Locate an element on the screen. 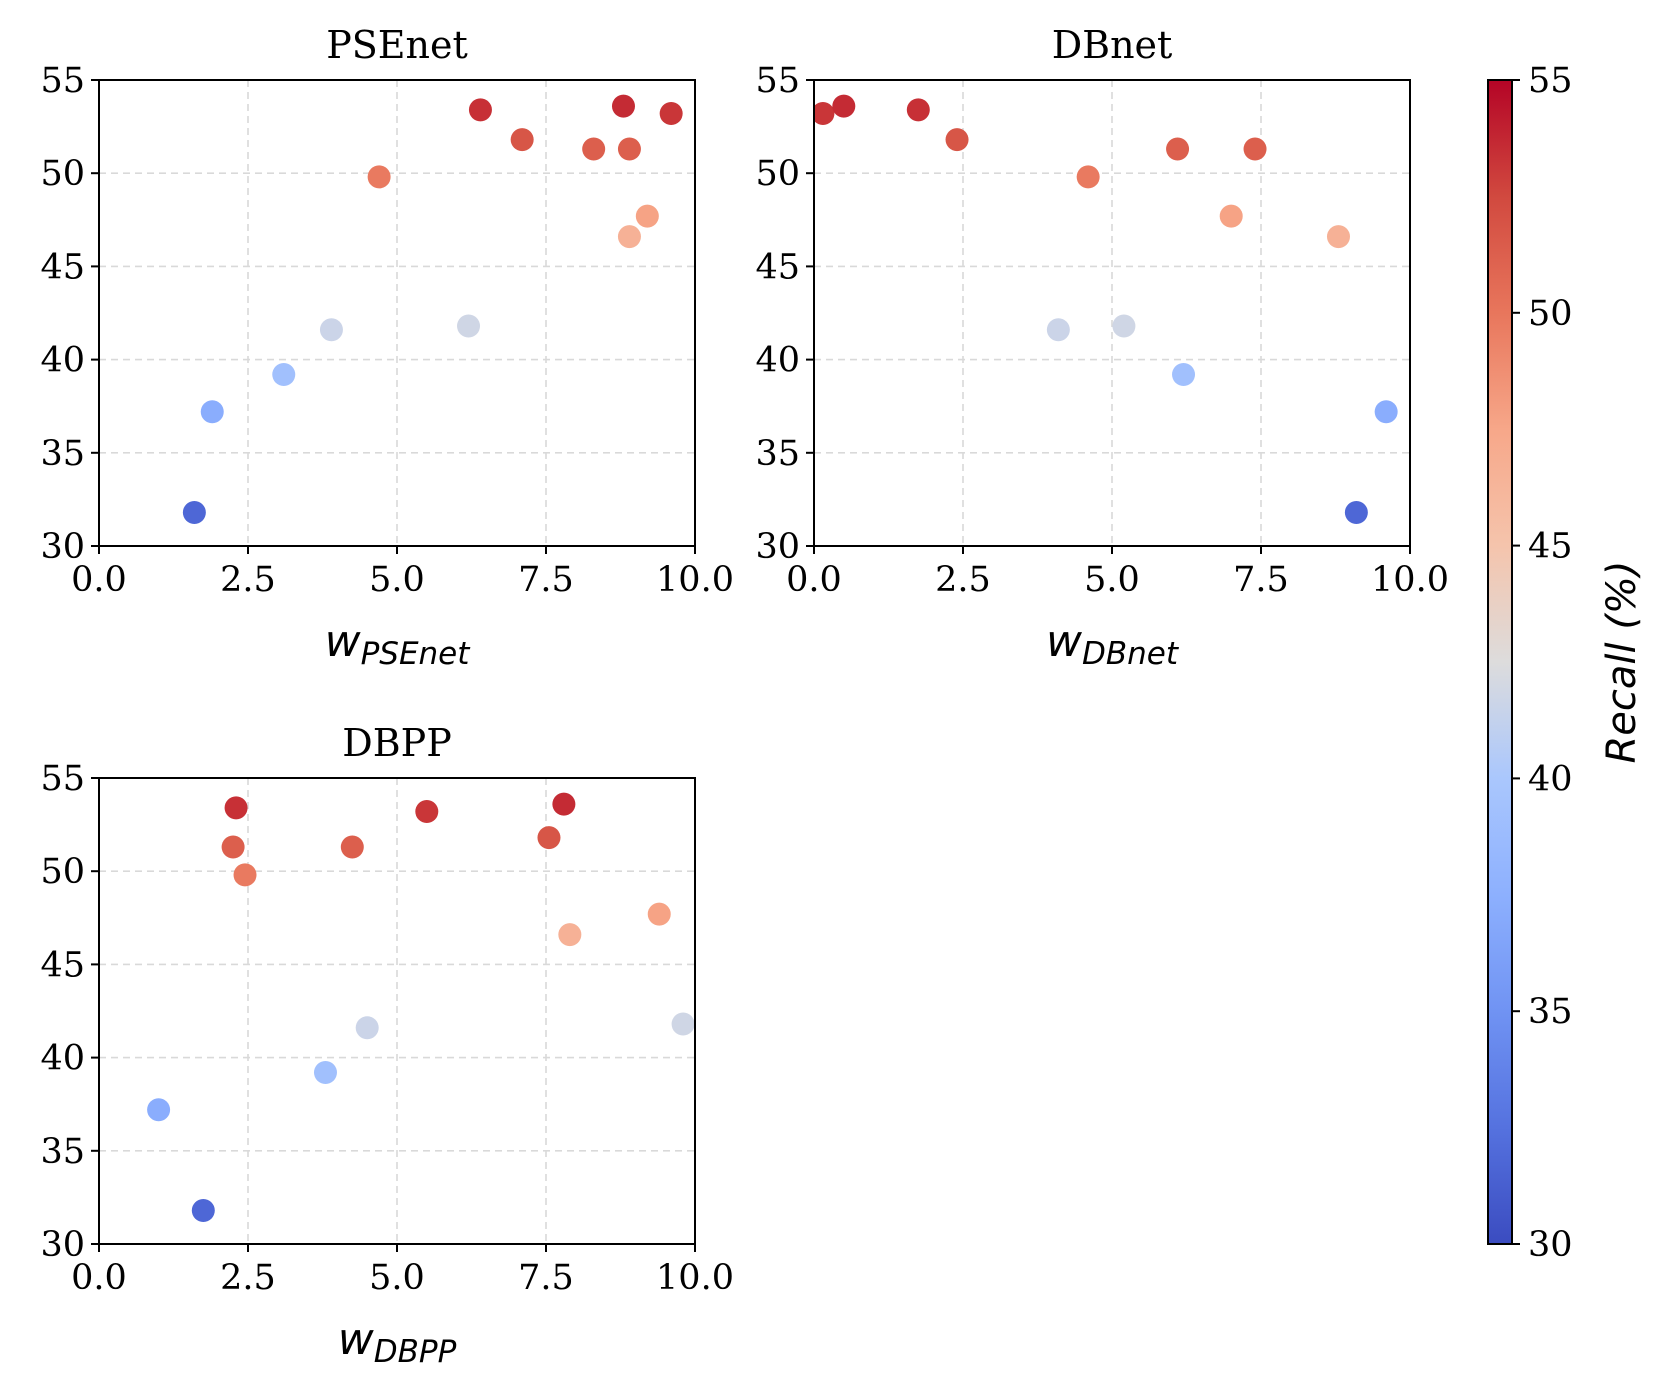  colorbar-tick-label: 30 is located at coordinates (1550, 1245).